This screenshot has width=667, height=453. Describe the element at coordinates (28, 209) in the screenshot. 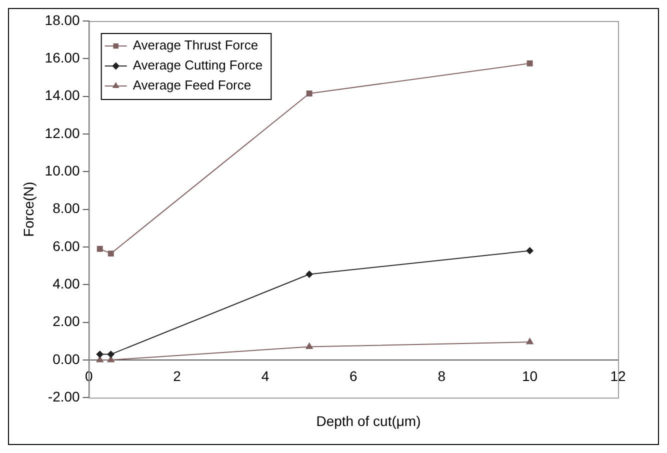

I see `y-axis-title: Force(N)` at that location.